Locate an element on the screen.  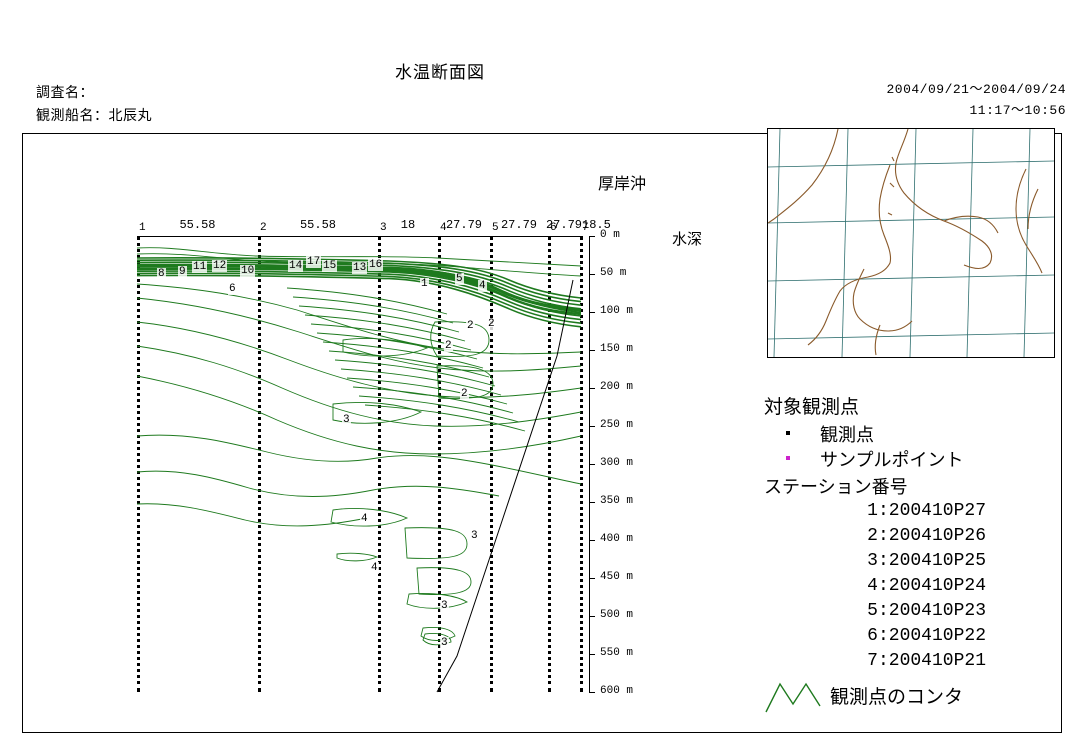
depth-axis-label: 水深 is located at coordinates (687, 239).